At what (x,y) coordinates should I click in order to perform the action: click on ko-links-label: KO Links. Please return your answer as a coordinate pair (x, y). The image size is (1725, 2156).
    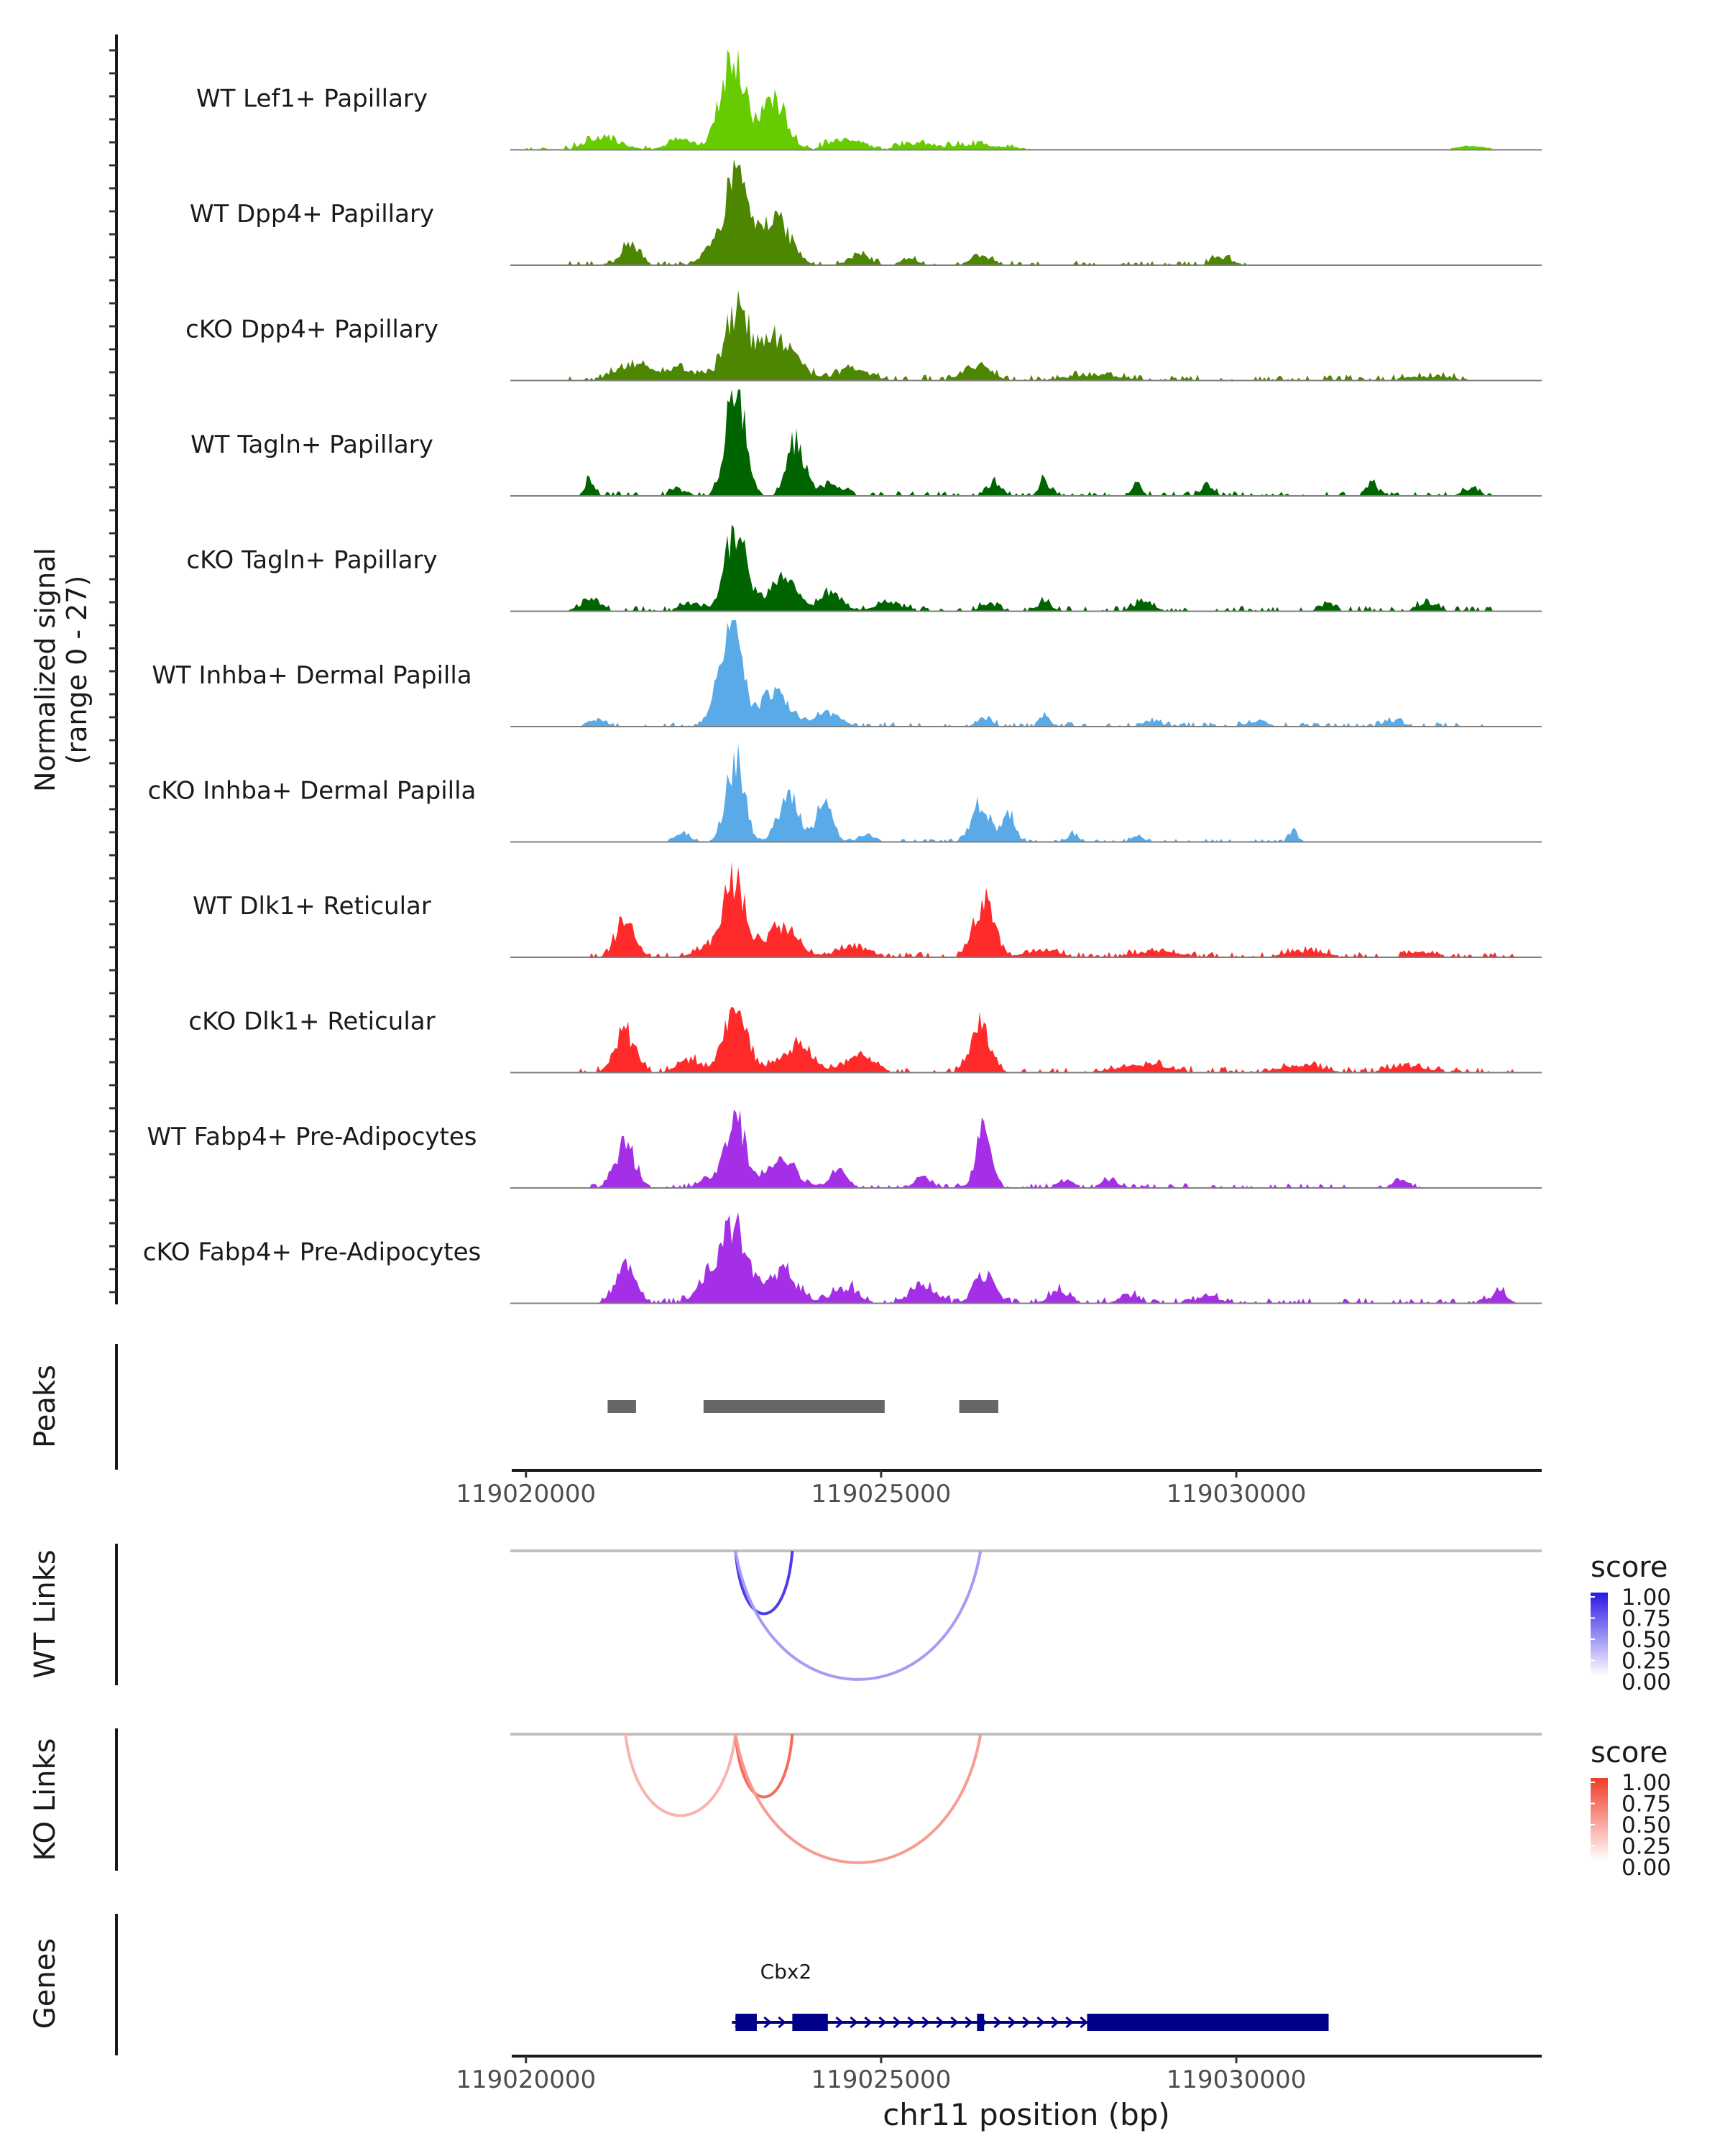
    Looking at the image, I should click on (45, 1799).